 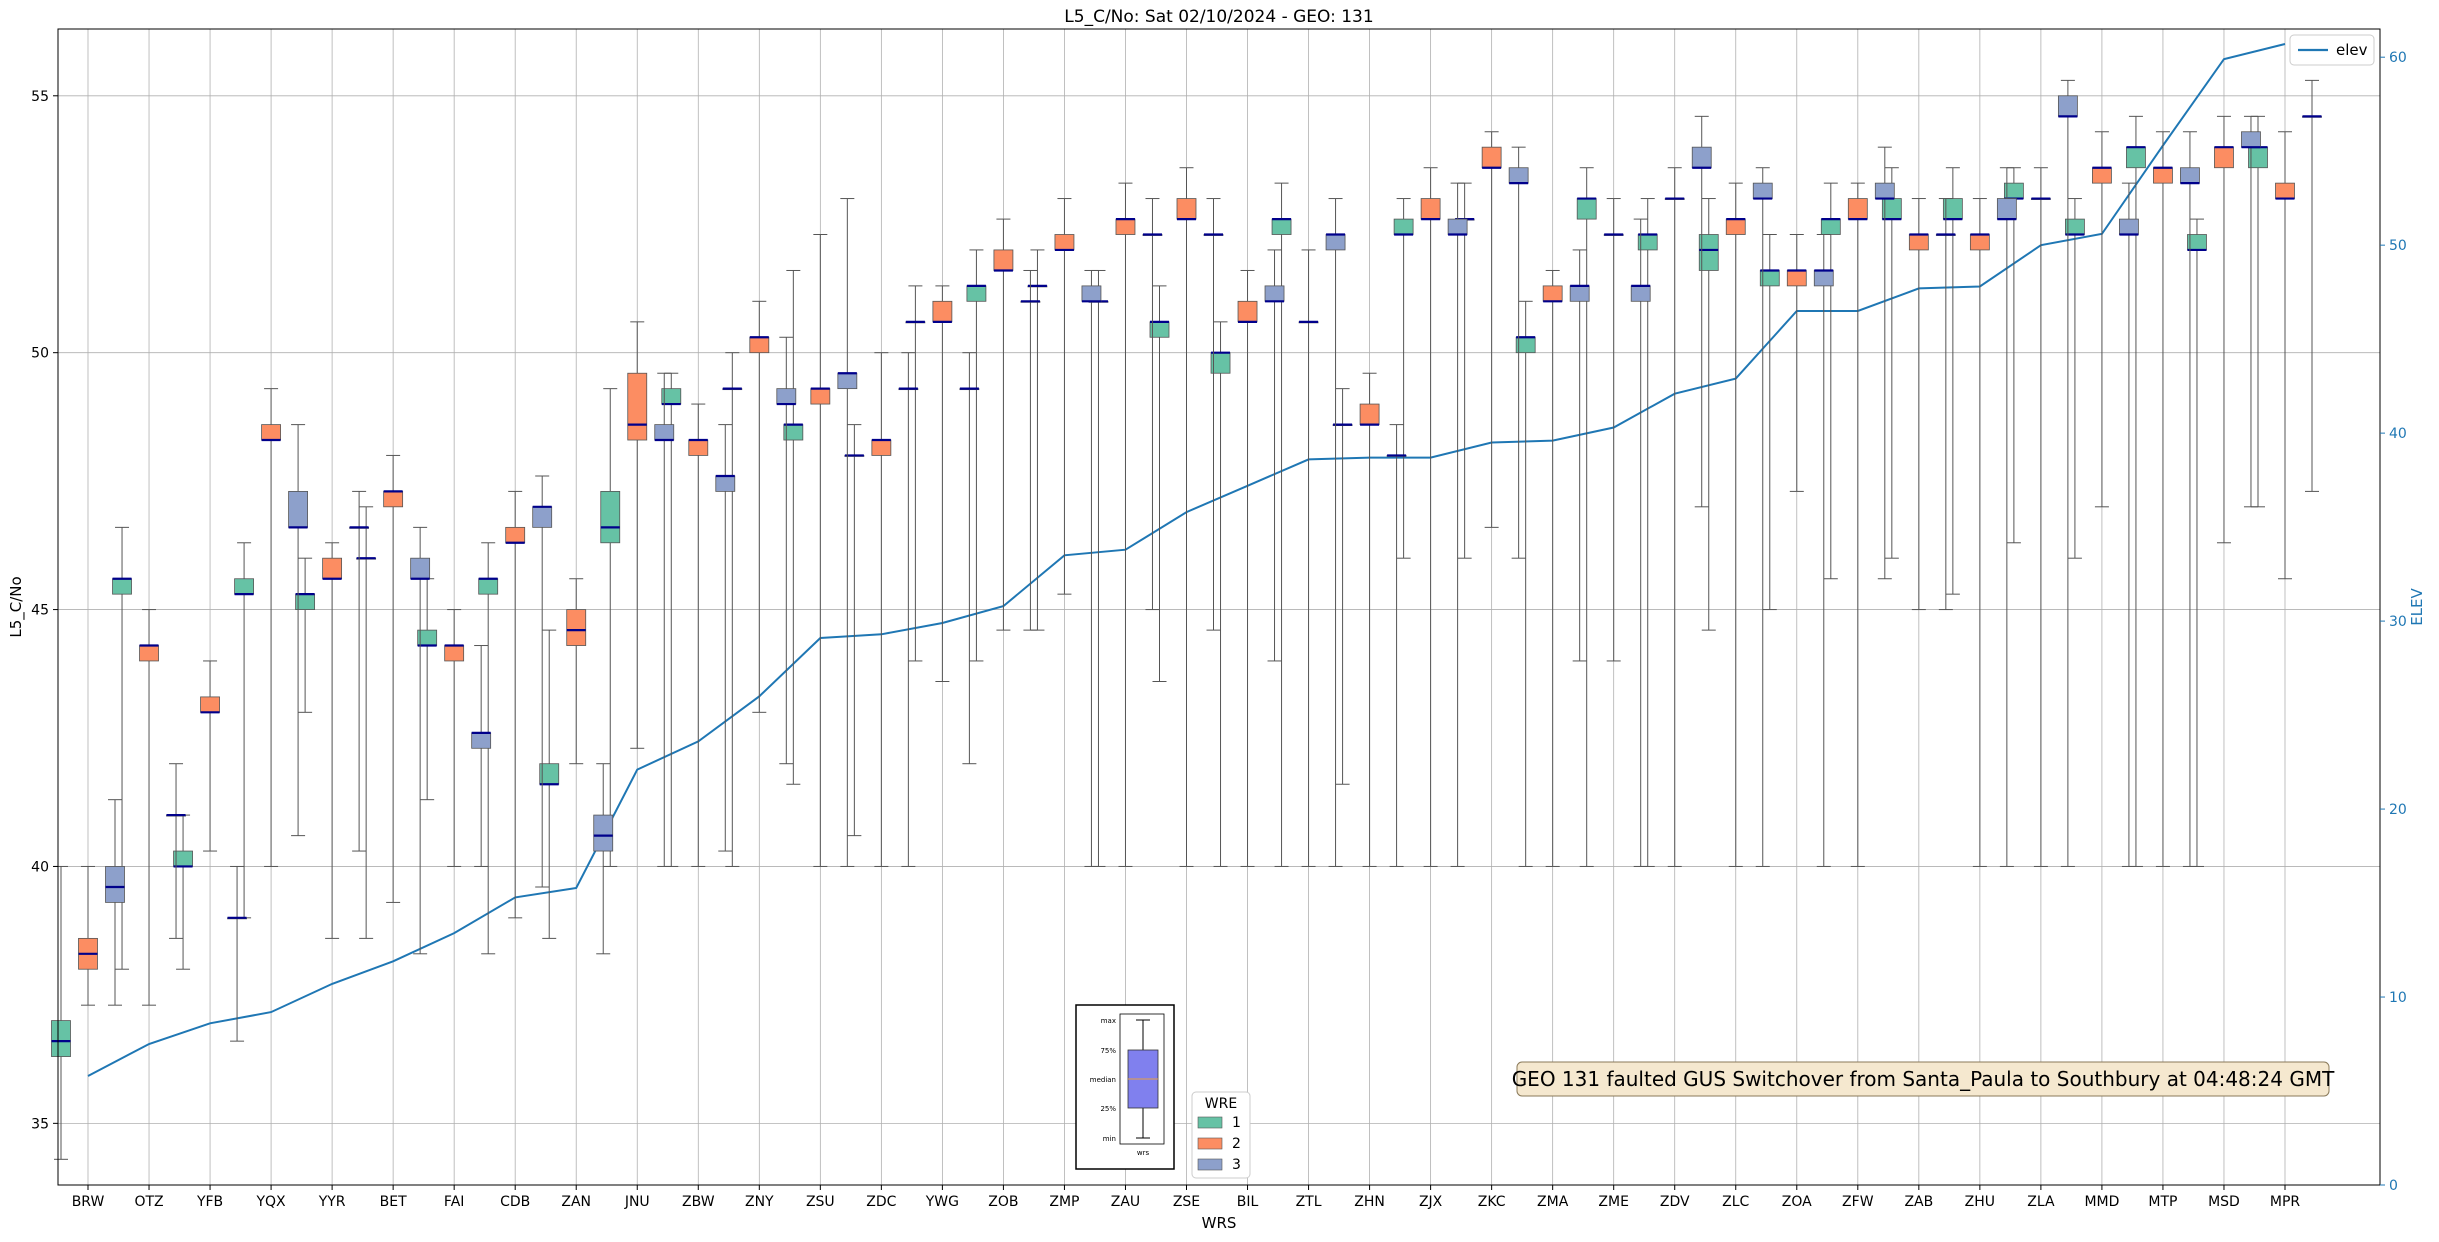 What do you see at coordinates (881, 1202) in the screenshot?
I see `x-tick-label: ZDC` at bounding box center [881, 1202].